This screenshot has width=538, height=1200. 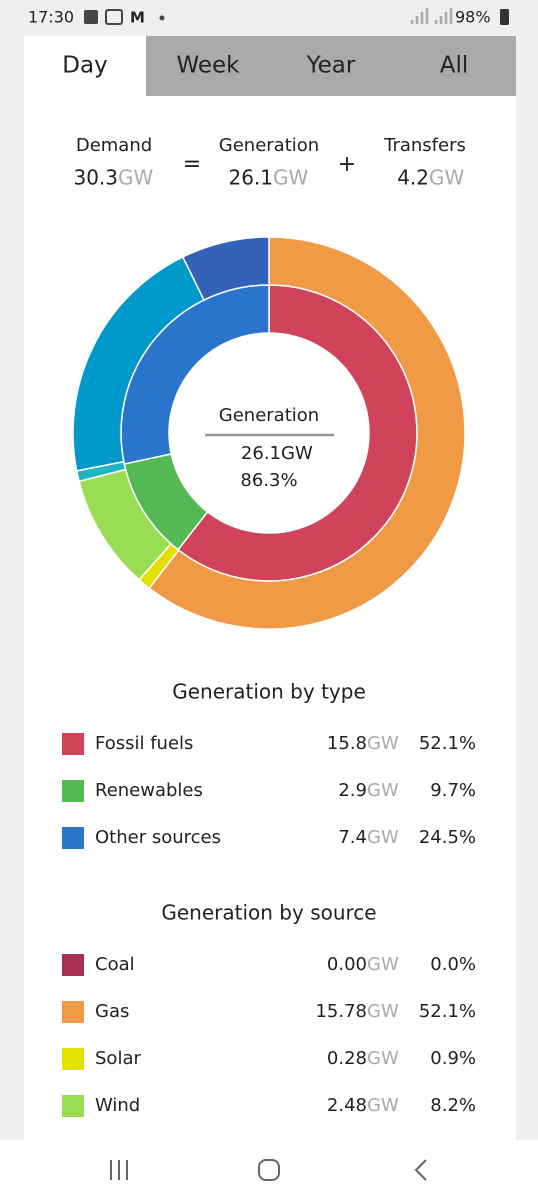 I want to click on legend-label: Renewables, so click(x=149, y=790).